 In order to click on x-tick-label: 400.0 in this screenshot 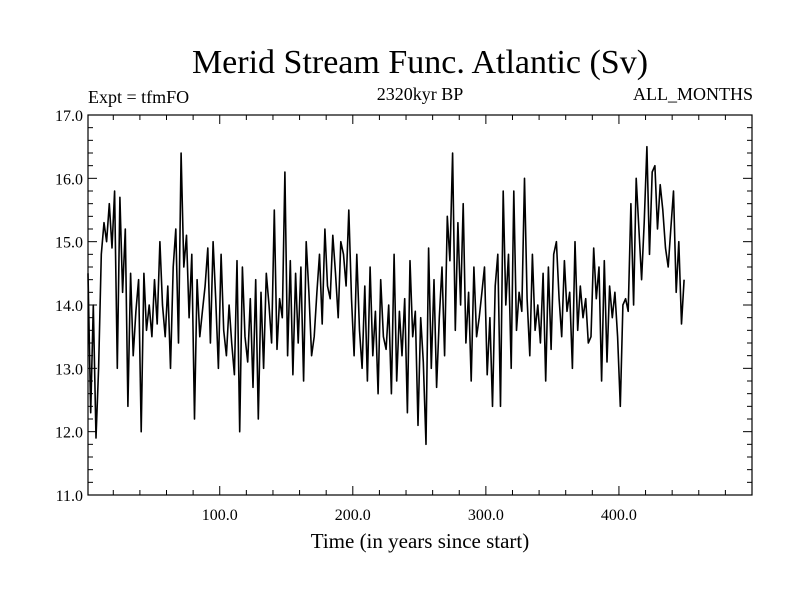, I will do `click(619, 515)`.